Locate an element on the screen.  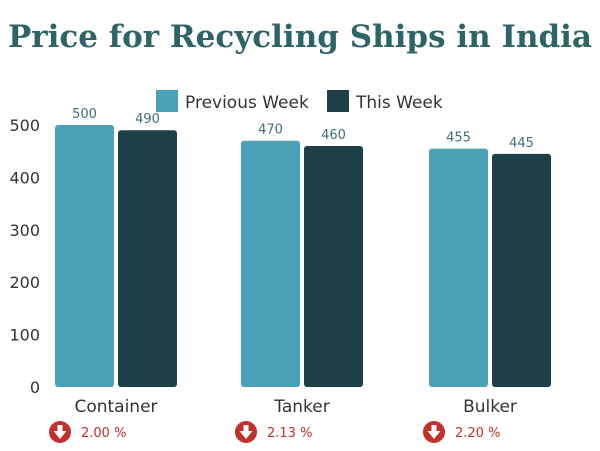
bar-value-label: 500 is located at coordinates (84, 114).